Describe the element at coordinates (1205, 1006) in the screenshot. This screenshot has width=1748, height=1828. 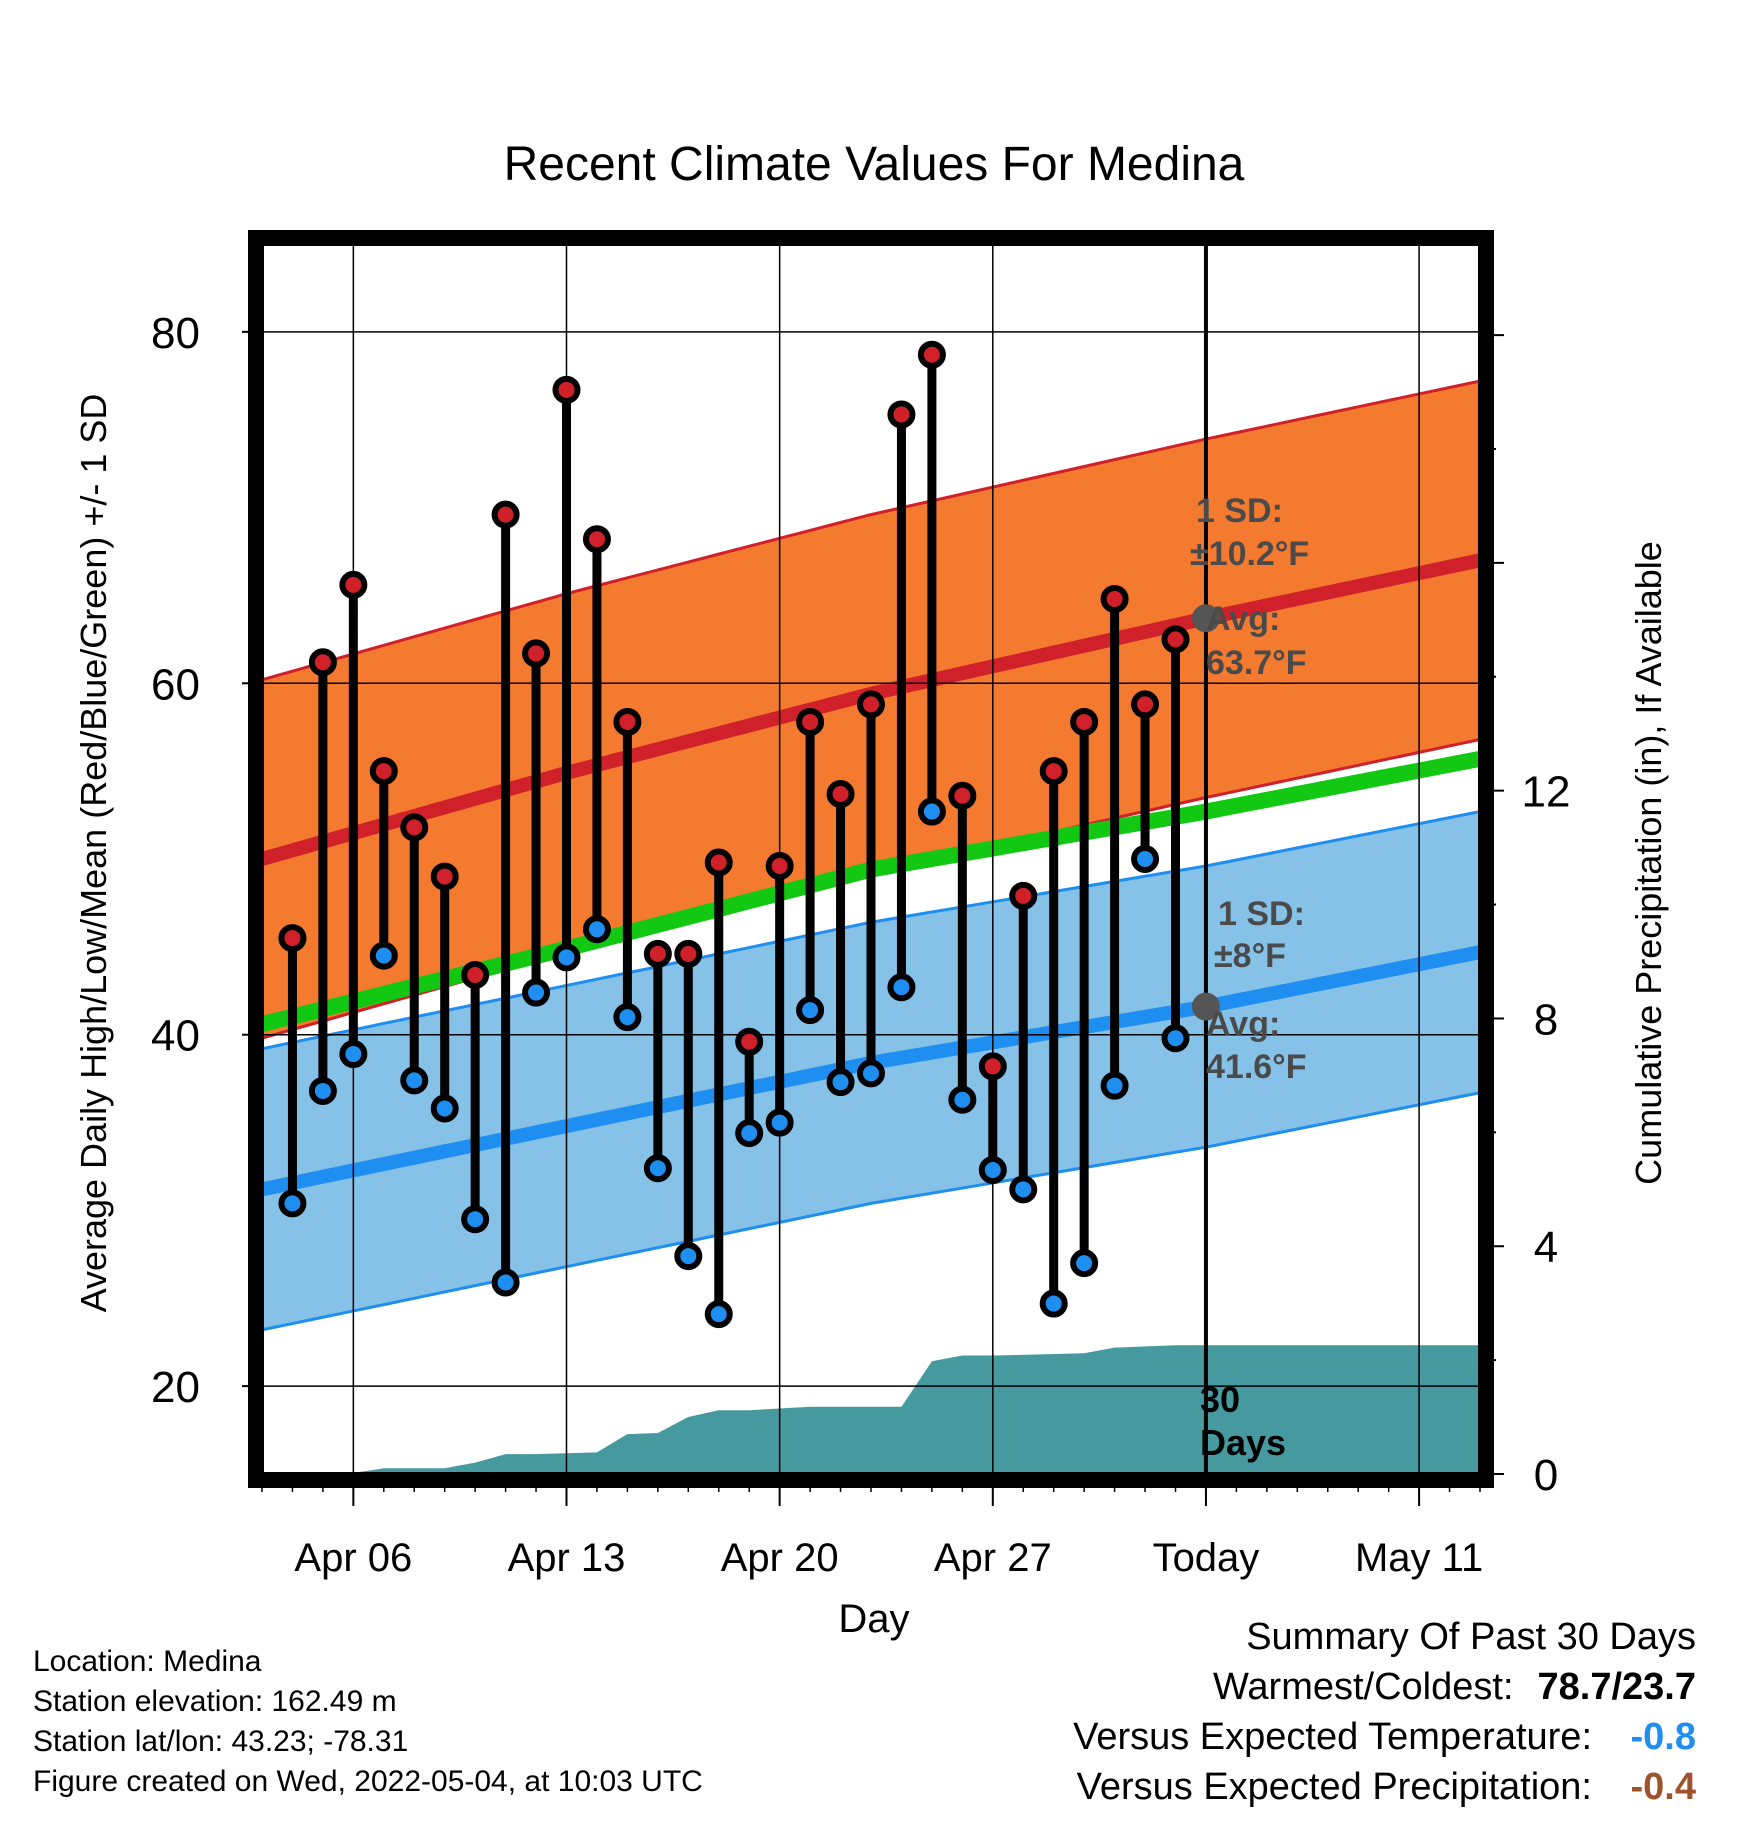
I see `today-low-avg-marker` at that location.